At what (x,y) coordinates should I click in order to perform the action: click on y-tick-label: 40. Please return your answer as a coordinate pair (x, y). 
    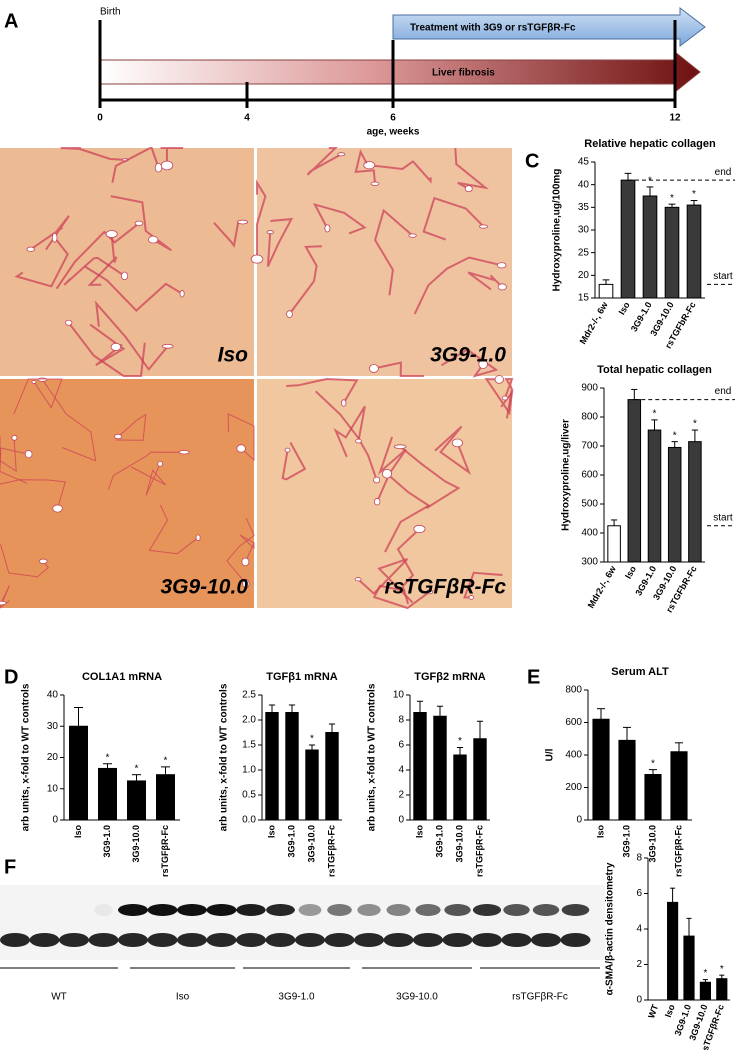
    Looking at the image, I should click on (53, 695).